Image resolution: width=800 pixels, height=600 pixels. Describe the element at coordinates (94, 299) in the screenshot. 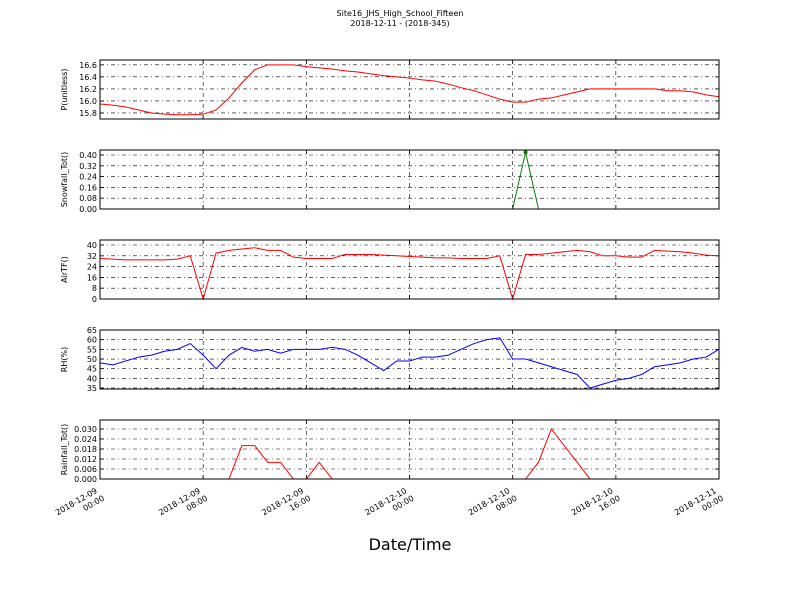

I see `y-tick-label: 0` at that location.